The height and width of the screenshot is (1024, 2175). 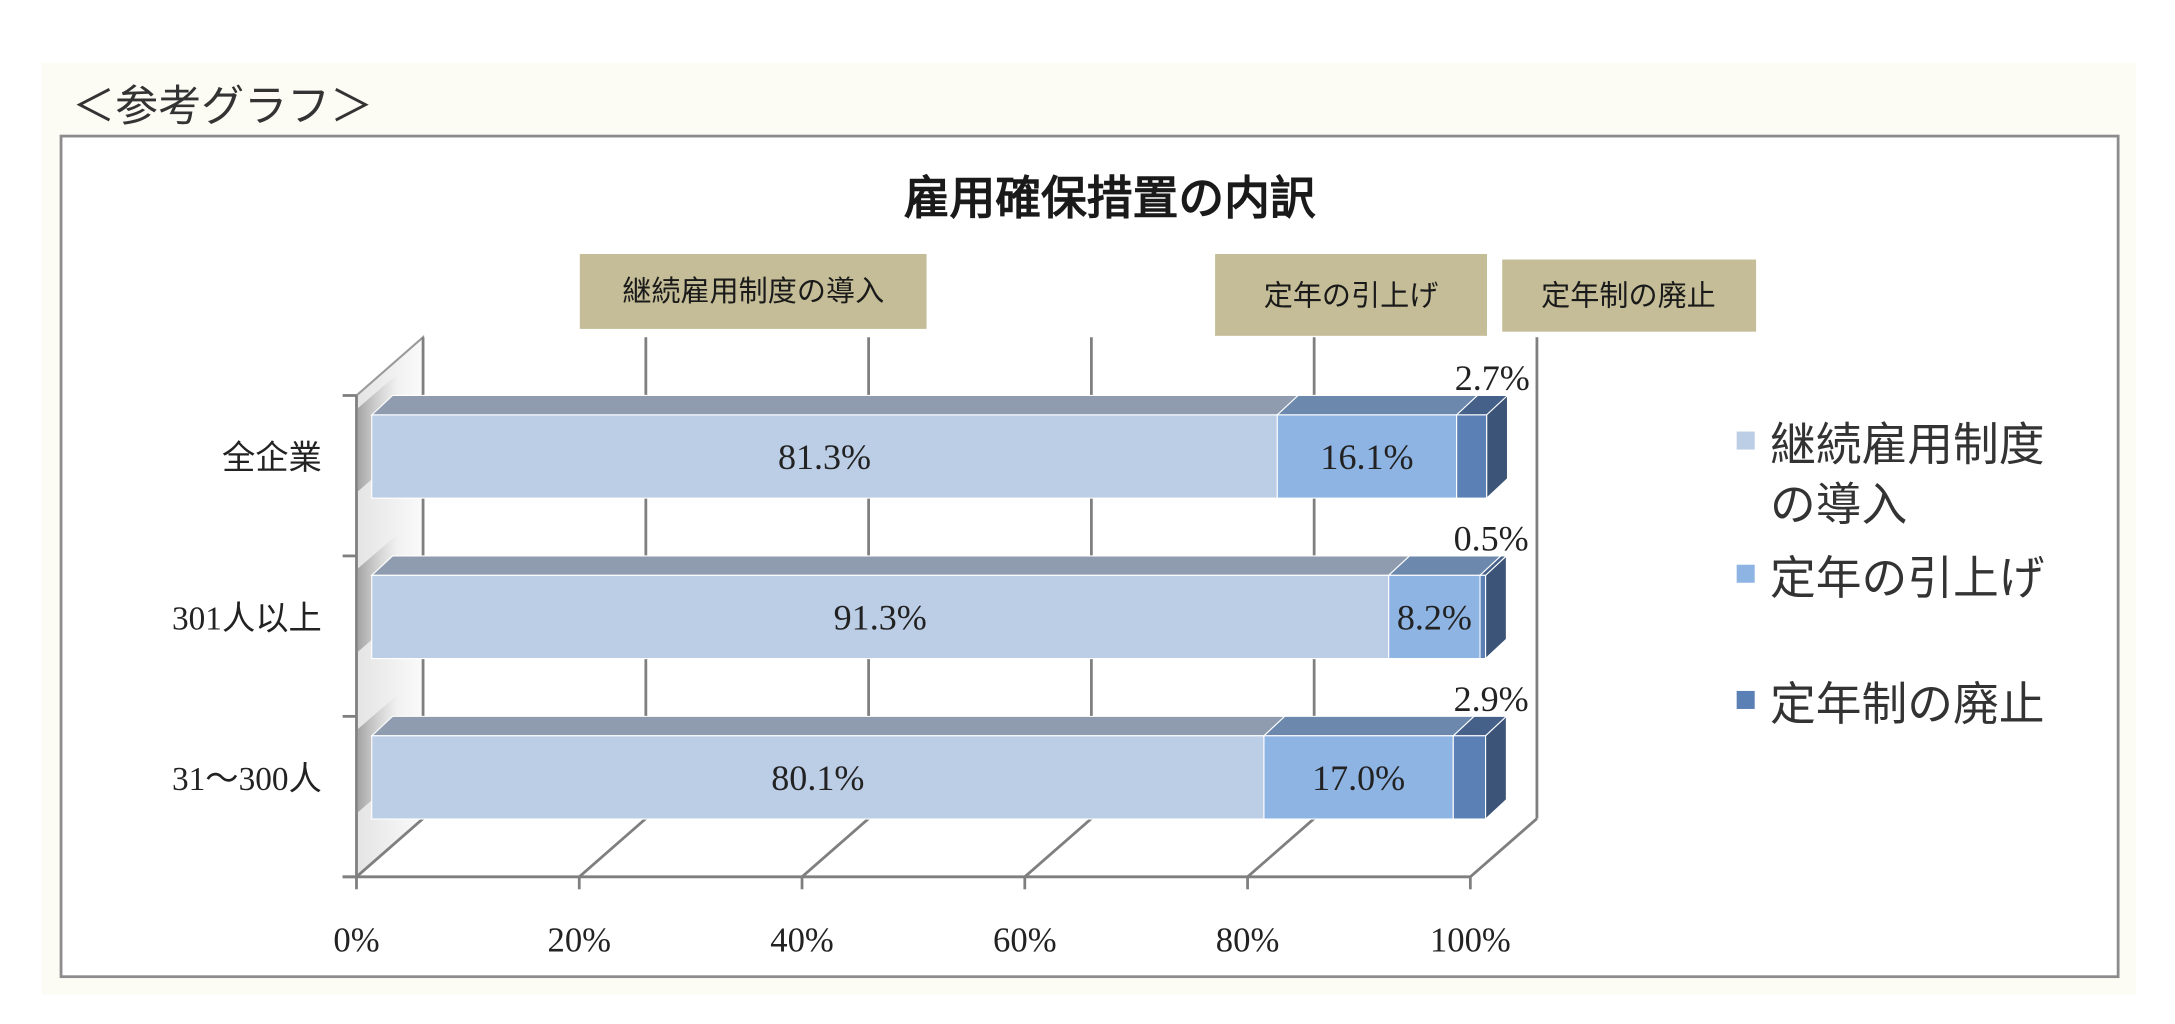 I want to click on legend-label-line: 継続雇用制度, so click(x=1907, y=445).